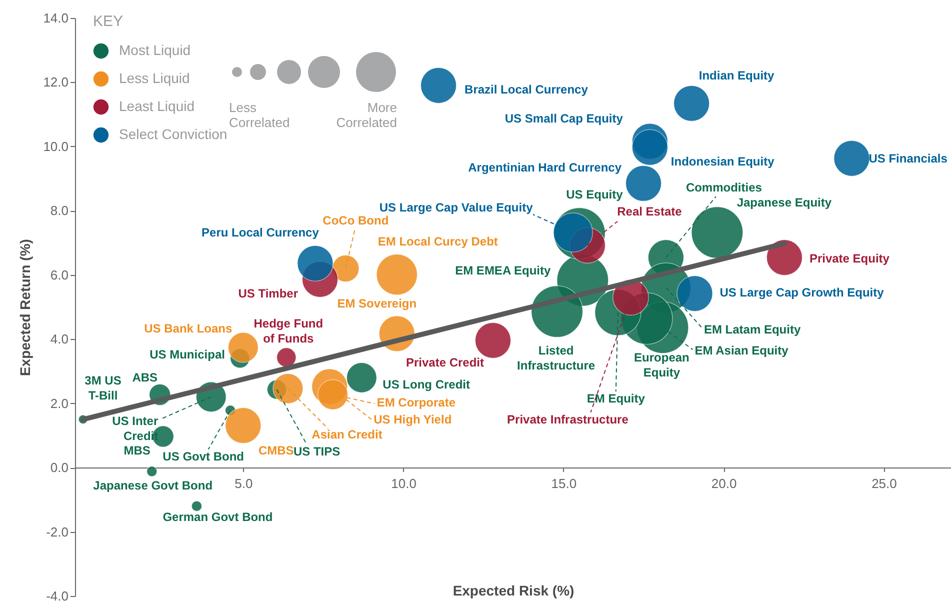 The height and width of the screenshot is (601, 951). I want to click on annotation: German Govt Bond, so click(217, 517).